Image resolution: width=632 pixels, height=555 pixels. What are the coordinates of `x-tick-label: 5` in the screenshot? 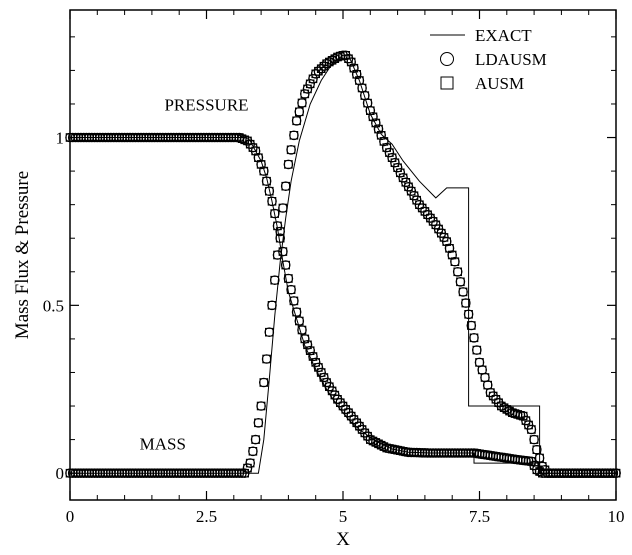 It's located at (343, 516).